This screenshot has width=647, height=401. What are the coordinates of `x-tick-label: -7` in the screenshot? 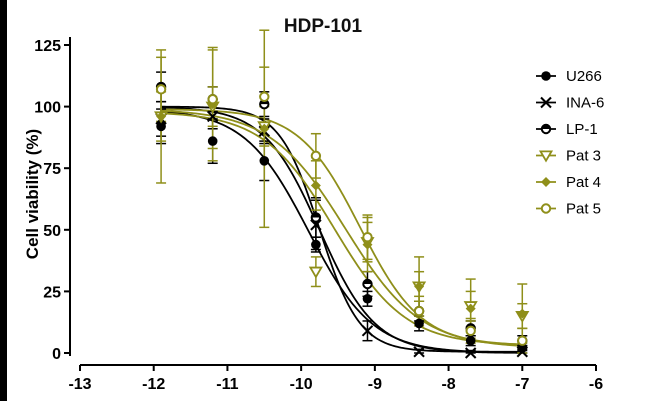 It's located at (522, 384).